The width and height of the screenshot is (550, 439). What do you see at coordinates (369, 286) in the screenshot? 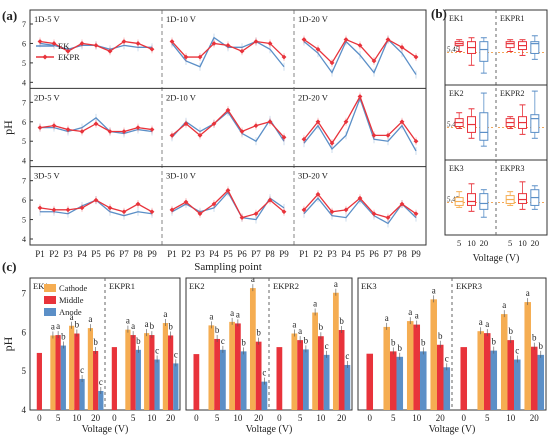
I see `group-left-title: EK3` at bounding box center [369, 286].